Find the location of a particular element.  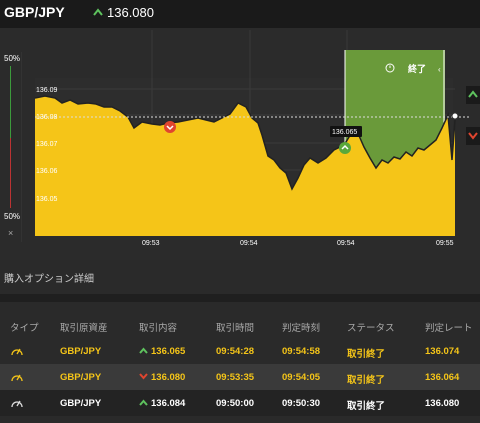

low-button is located at coordinates (473, 136).